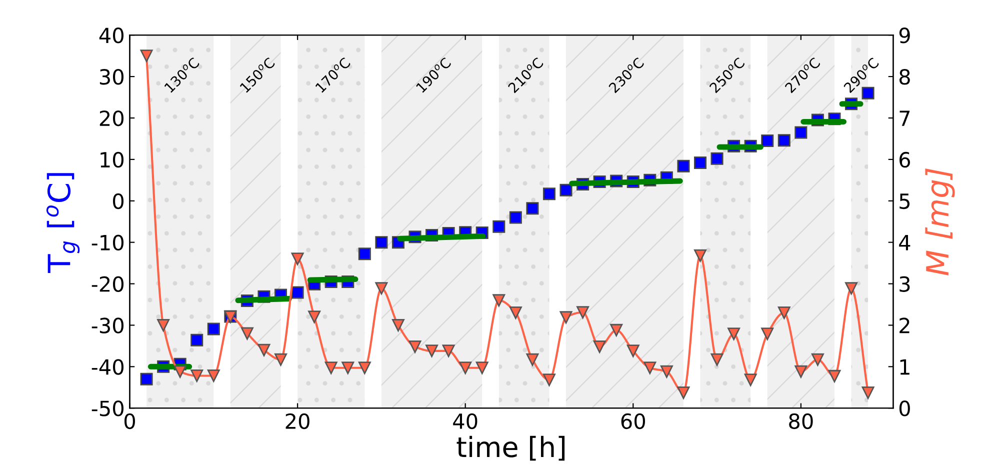 This screenshot has height=468, width=998. Describe the element at coordinates (905, 367) in the screenshot. I see `y2-tick-label: 1` at that location.